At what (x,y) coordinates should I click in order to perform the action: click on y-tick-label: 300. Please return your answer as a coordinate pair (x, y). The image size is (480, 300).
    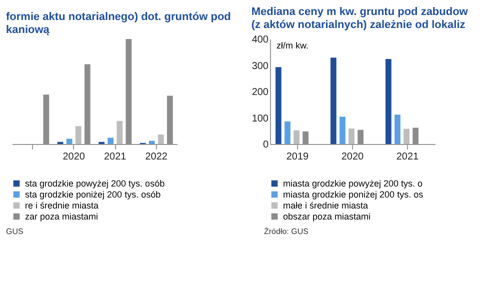
    Looking at the image, I should click on (260, 66).